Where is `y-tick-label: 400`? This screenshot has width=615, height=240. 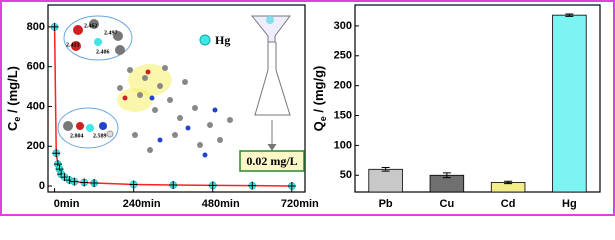
y-tick-label: 400 is located at coordinates (36, 106).